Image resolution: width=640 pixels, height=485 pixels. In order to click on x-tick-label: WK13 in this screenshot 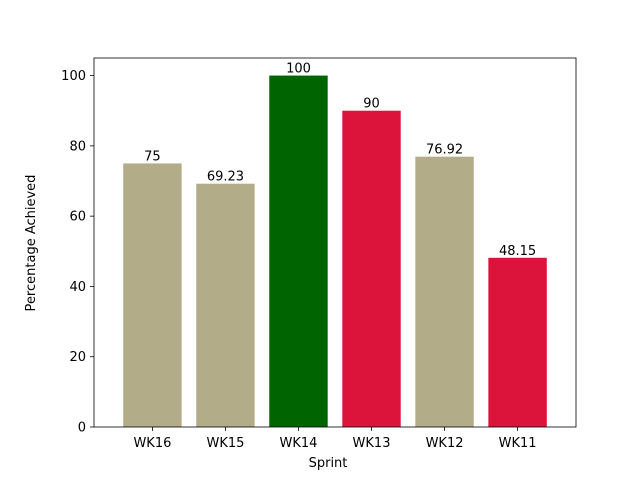, I will do `click(372, 443)`.